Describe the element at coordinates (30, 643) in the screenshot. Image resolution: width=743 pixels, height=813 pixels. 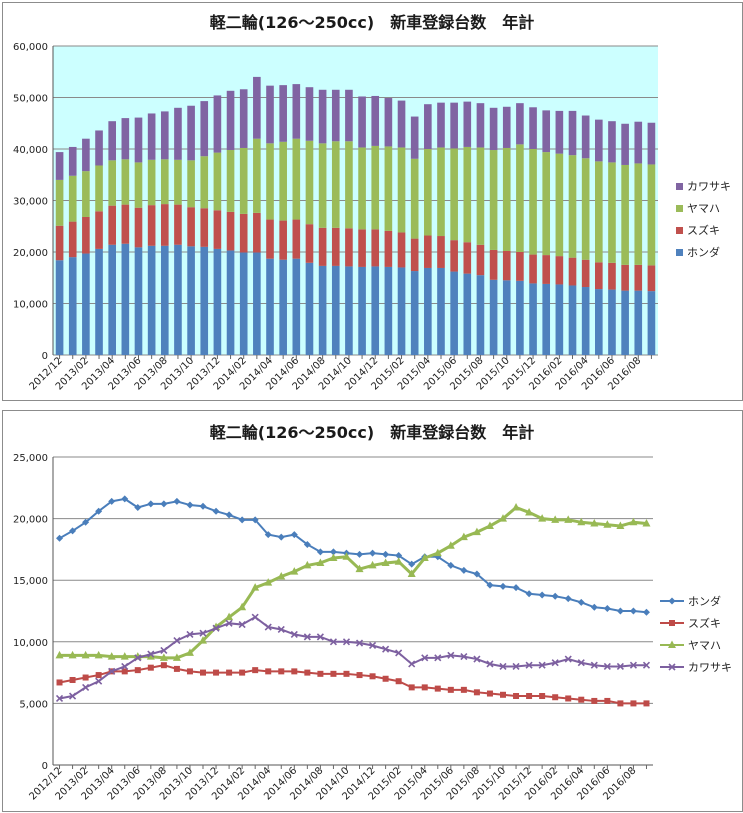
I see `y-tick-label: 10,000` at that location.